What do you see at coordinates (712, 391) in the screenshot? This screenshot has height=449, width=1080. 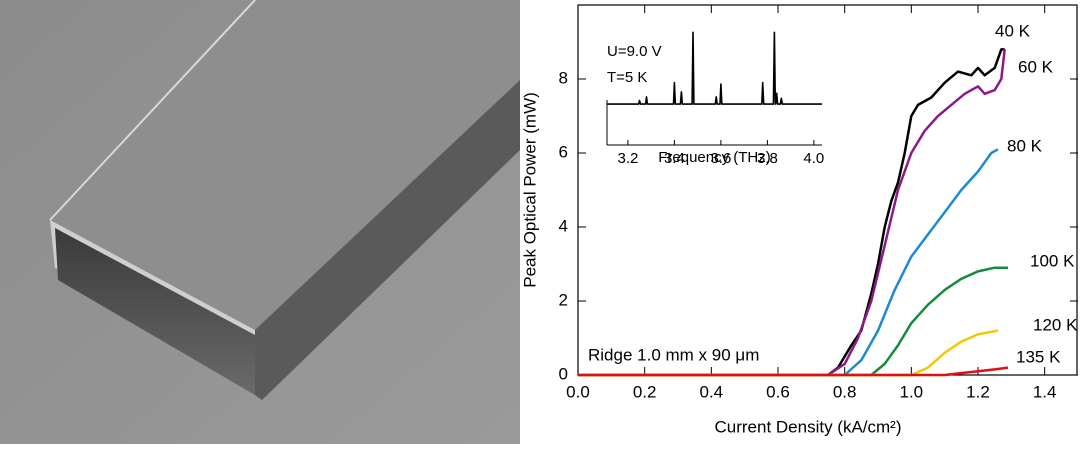 I see `x-tick-label: 0.4` at bounding box center [712, 391].